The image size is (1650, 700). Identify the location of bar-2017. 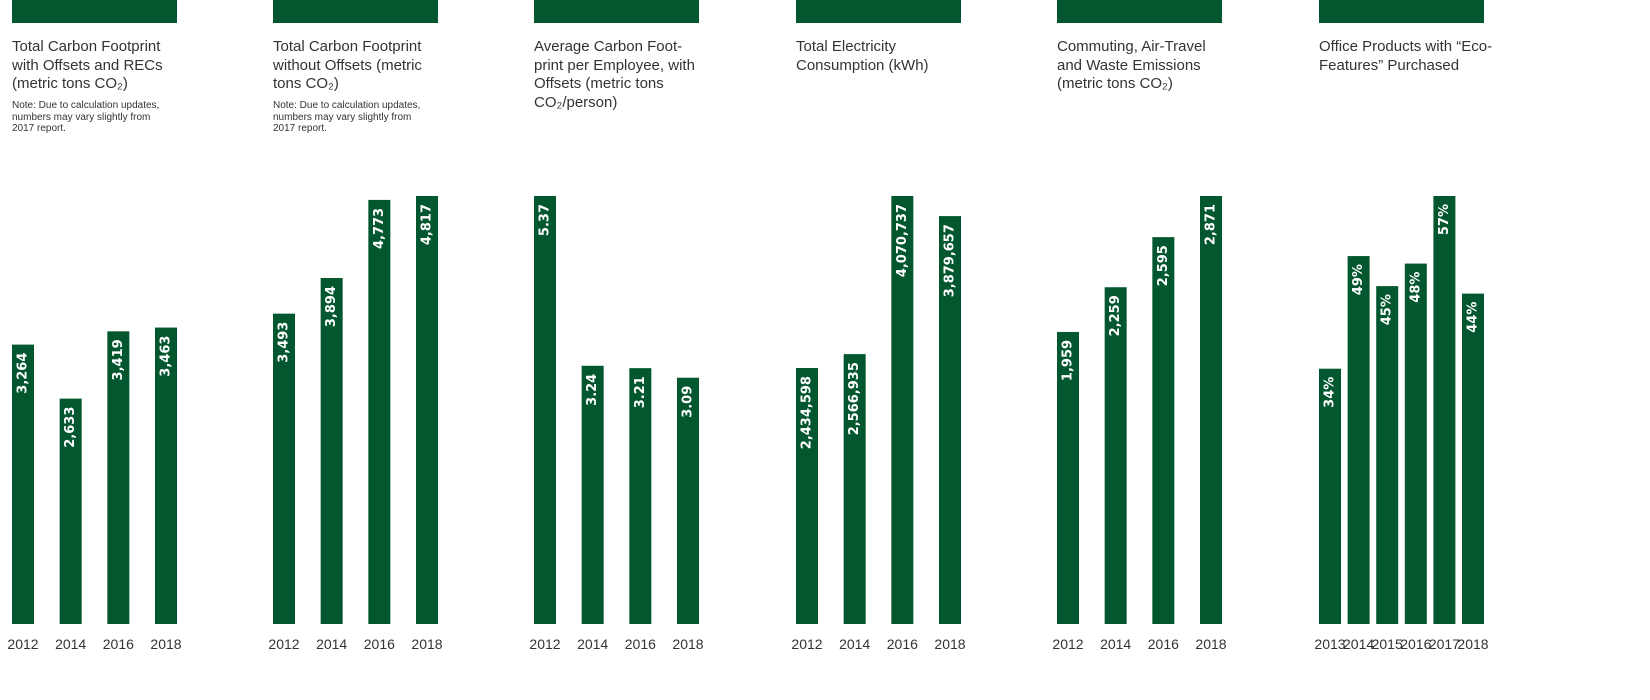
(1444, 410).